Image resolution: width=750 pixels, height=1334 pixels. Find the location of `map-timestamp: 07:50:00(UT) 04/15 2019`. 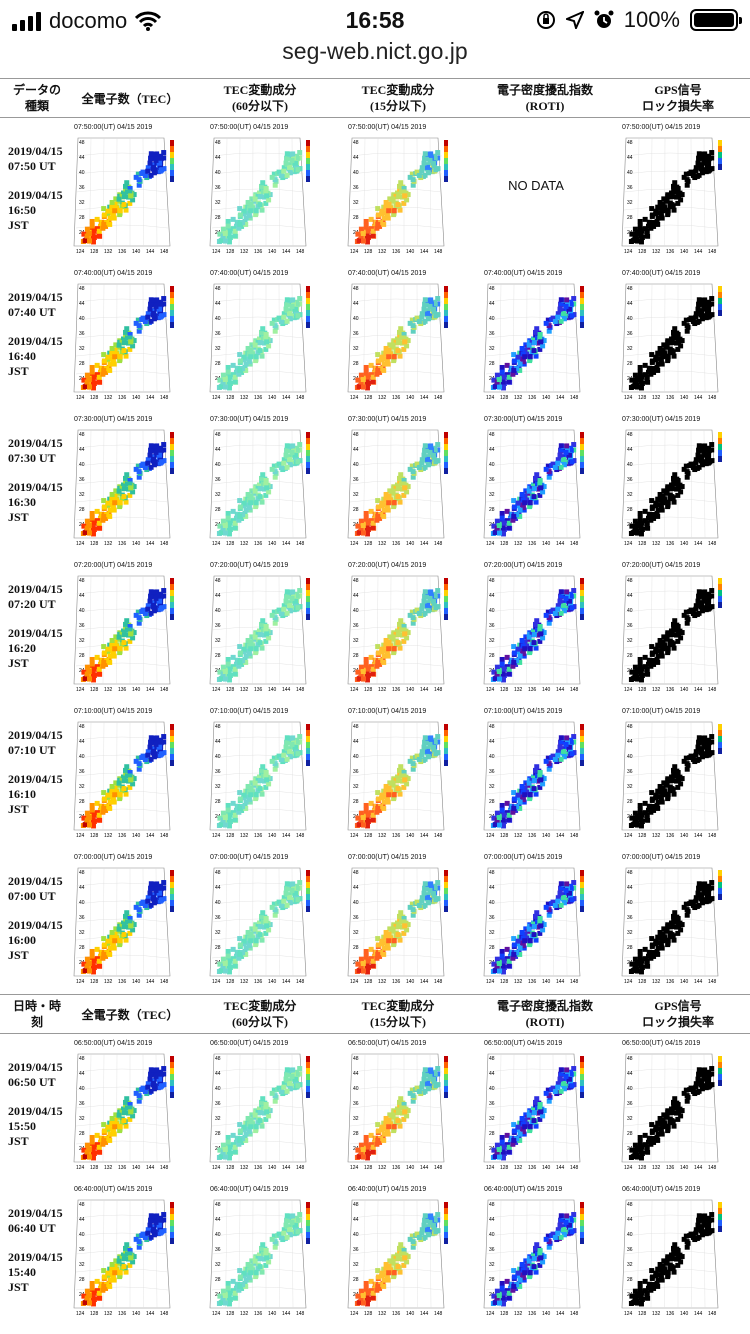

map-timestamp: 07:50:00(UT) 04/15 2019 is located at coordinates (387, 127).